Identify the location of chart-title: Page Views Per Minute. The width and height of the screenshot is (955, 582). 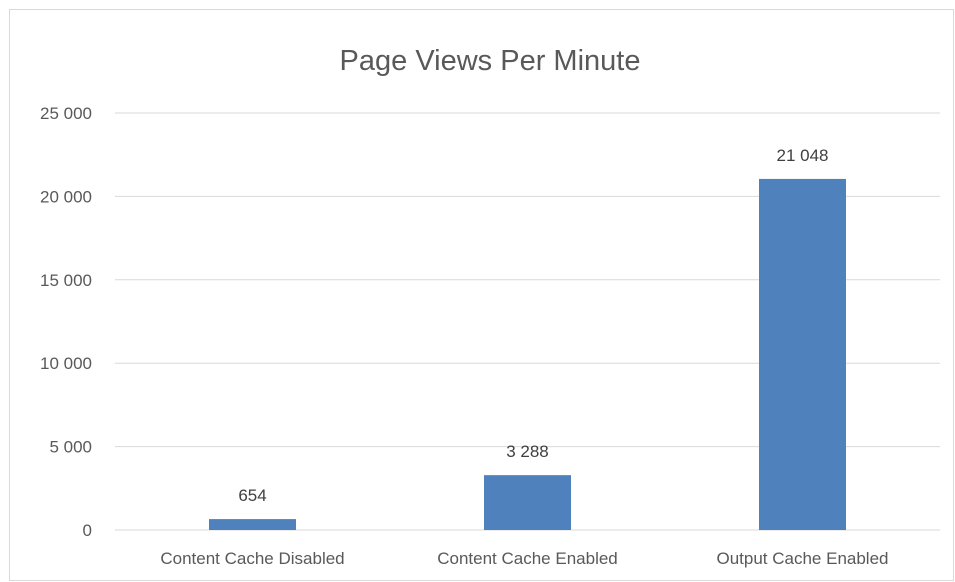
(490, 61).